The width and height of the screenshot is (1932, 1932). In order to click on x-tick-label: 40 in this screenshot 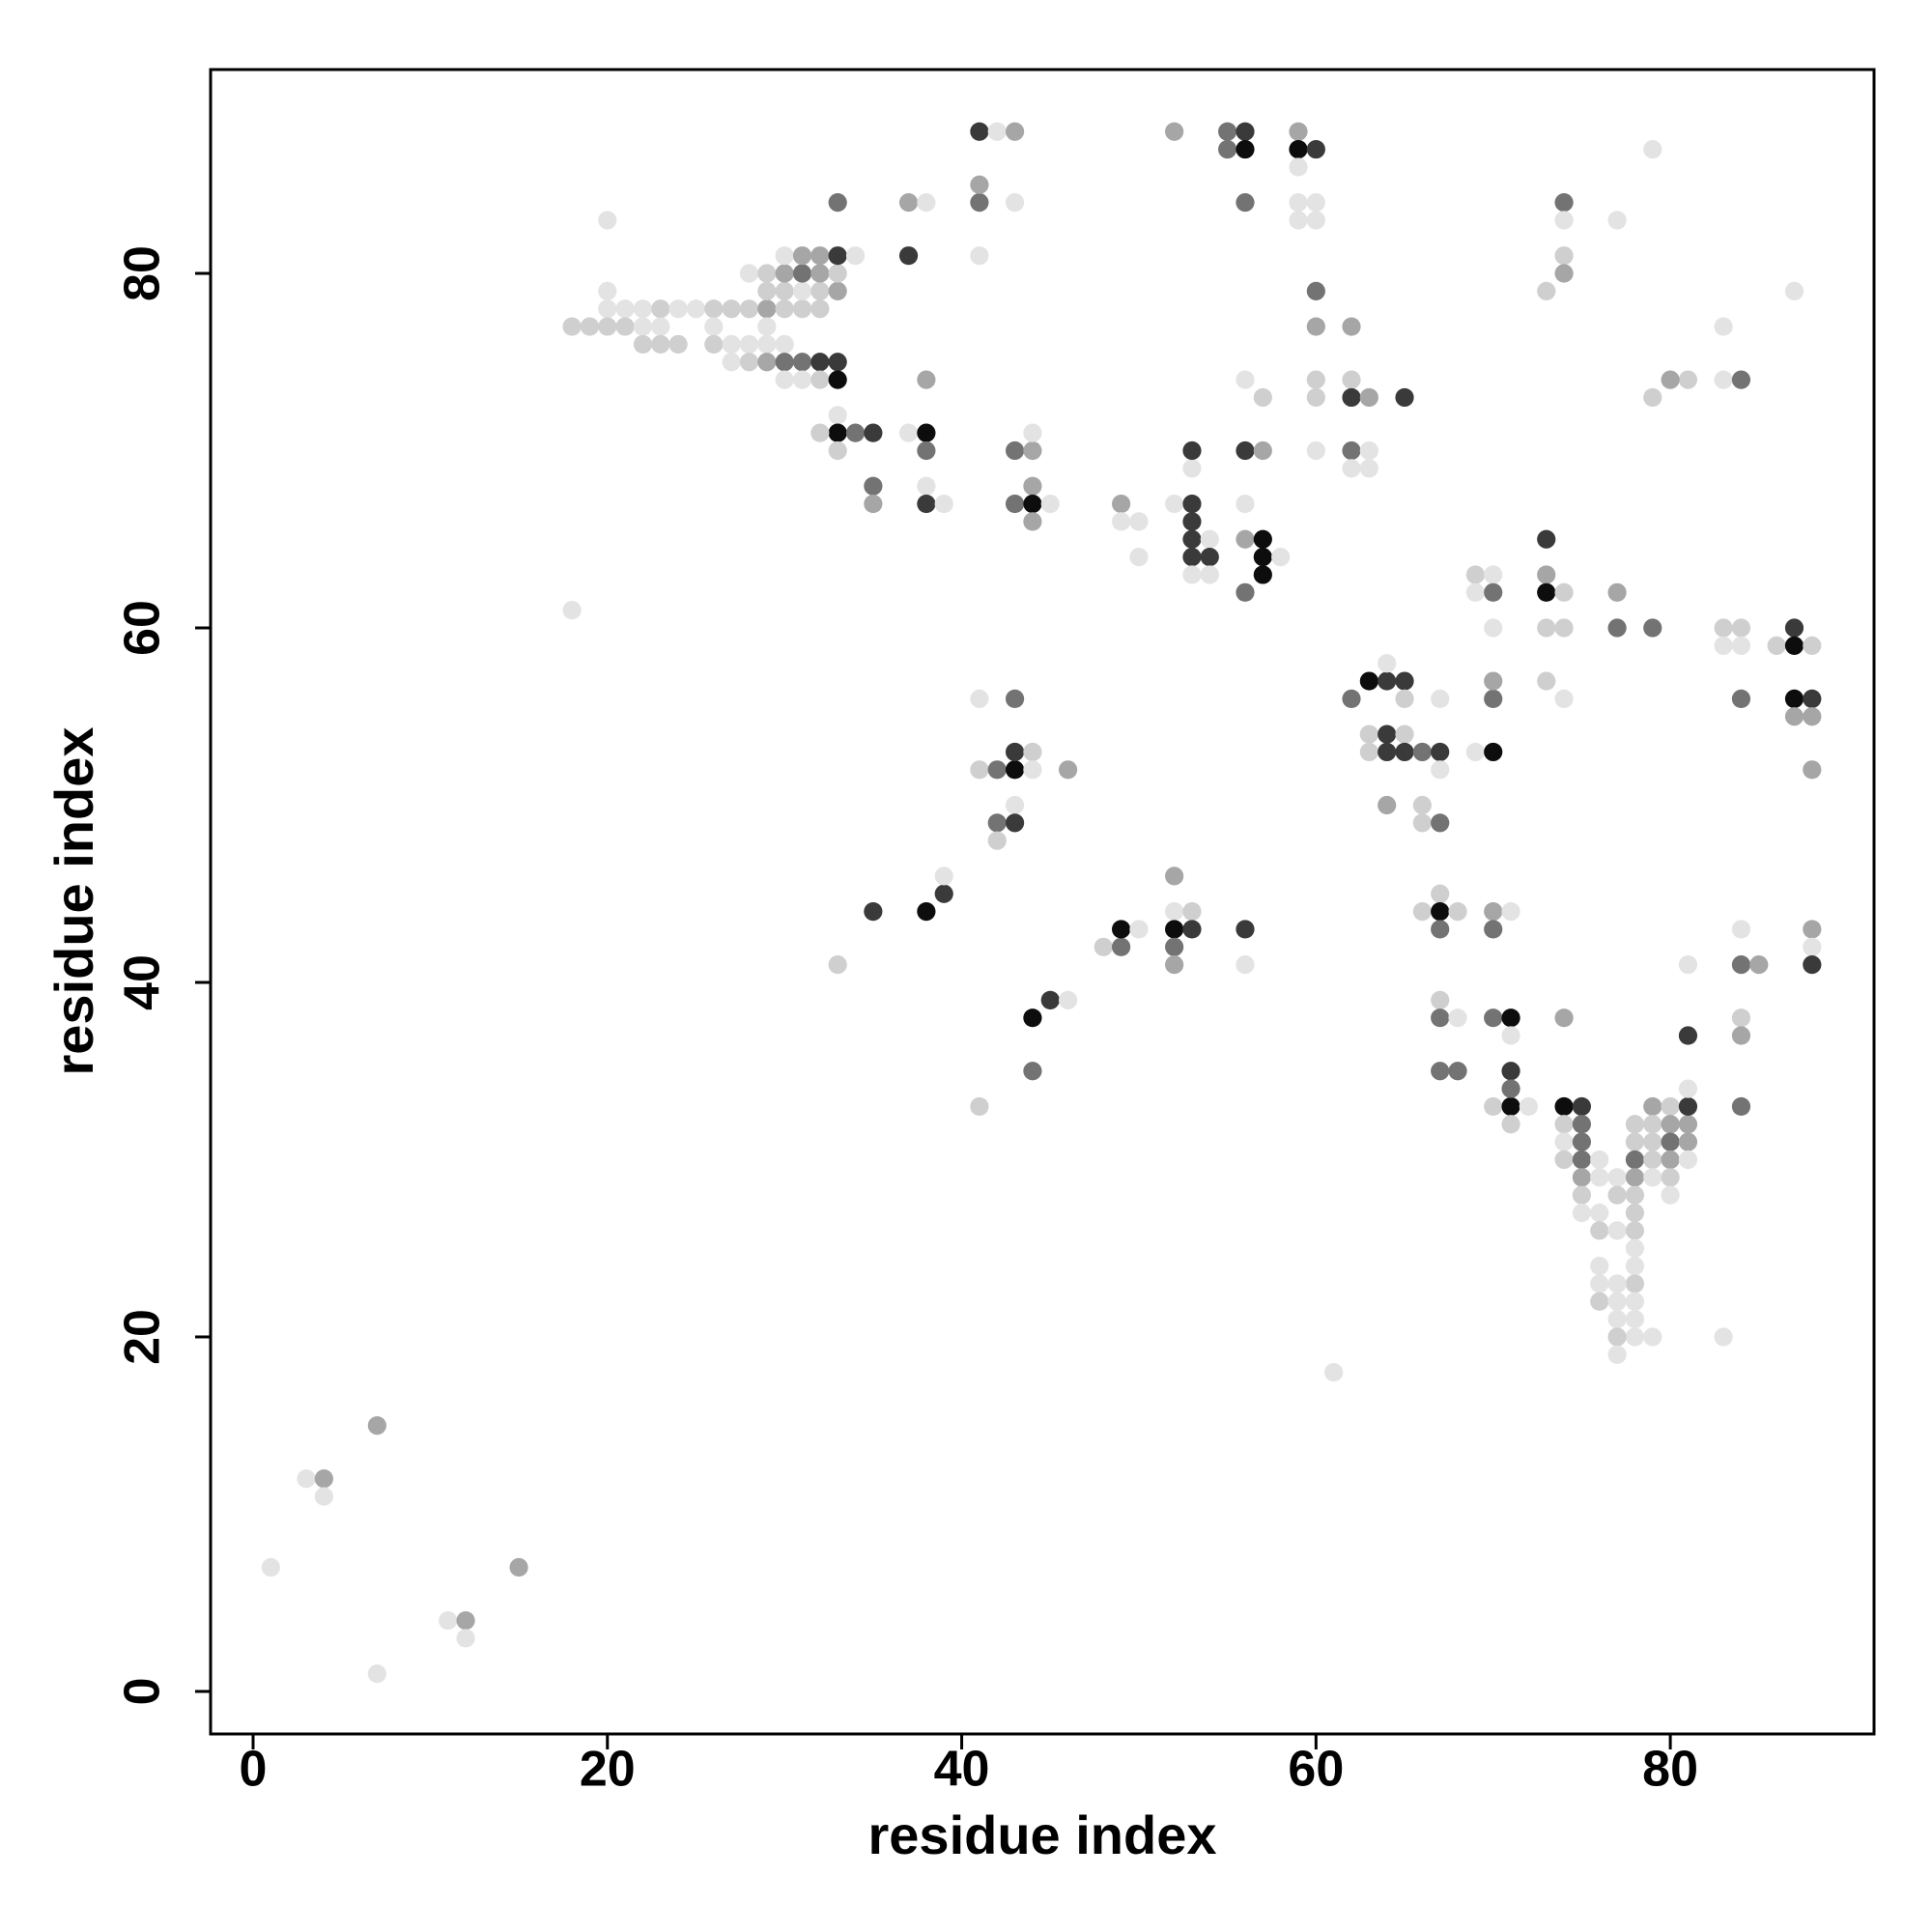, I will do `click(962, 1770)`.